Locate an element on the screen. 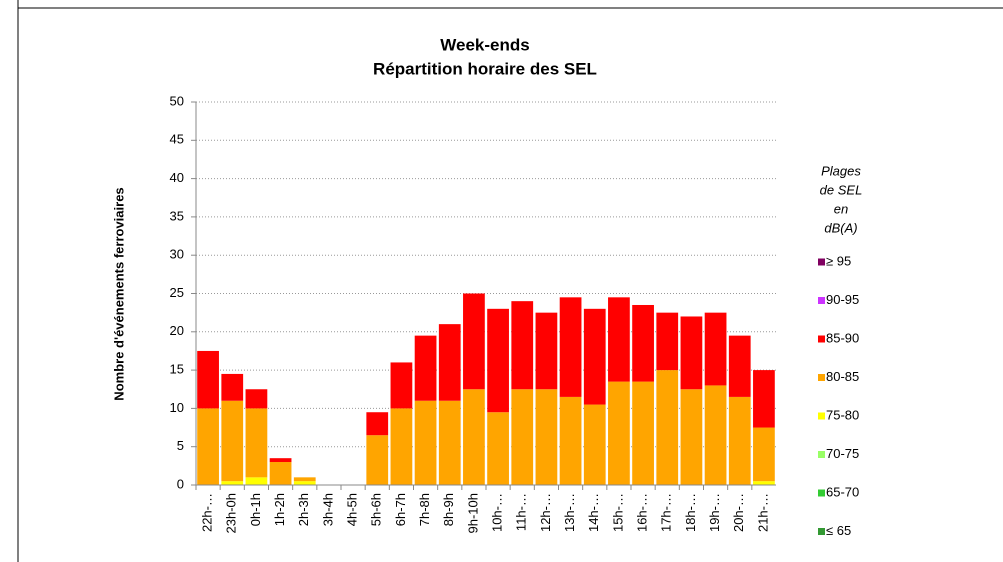 Image resolution: width=1003 pixels, height=562 pixels. chart-title: Week-ends is located at coordinates (484, 44).